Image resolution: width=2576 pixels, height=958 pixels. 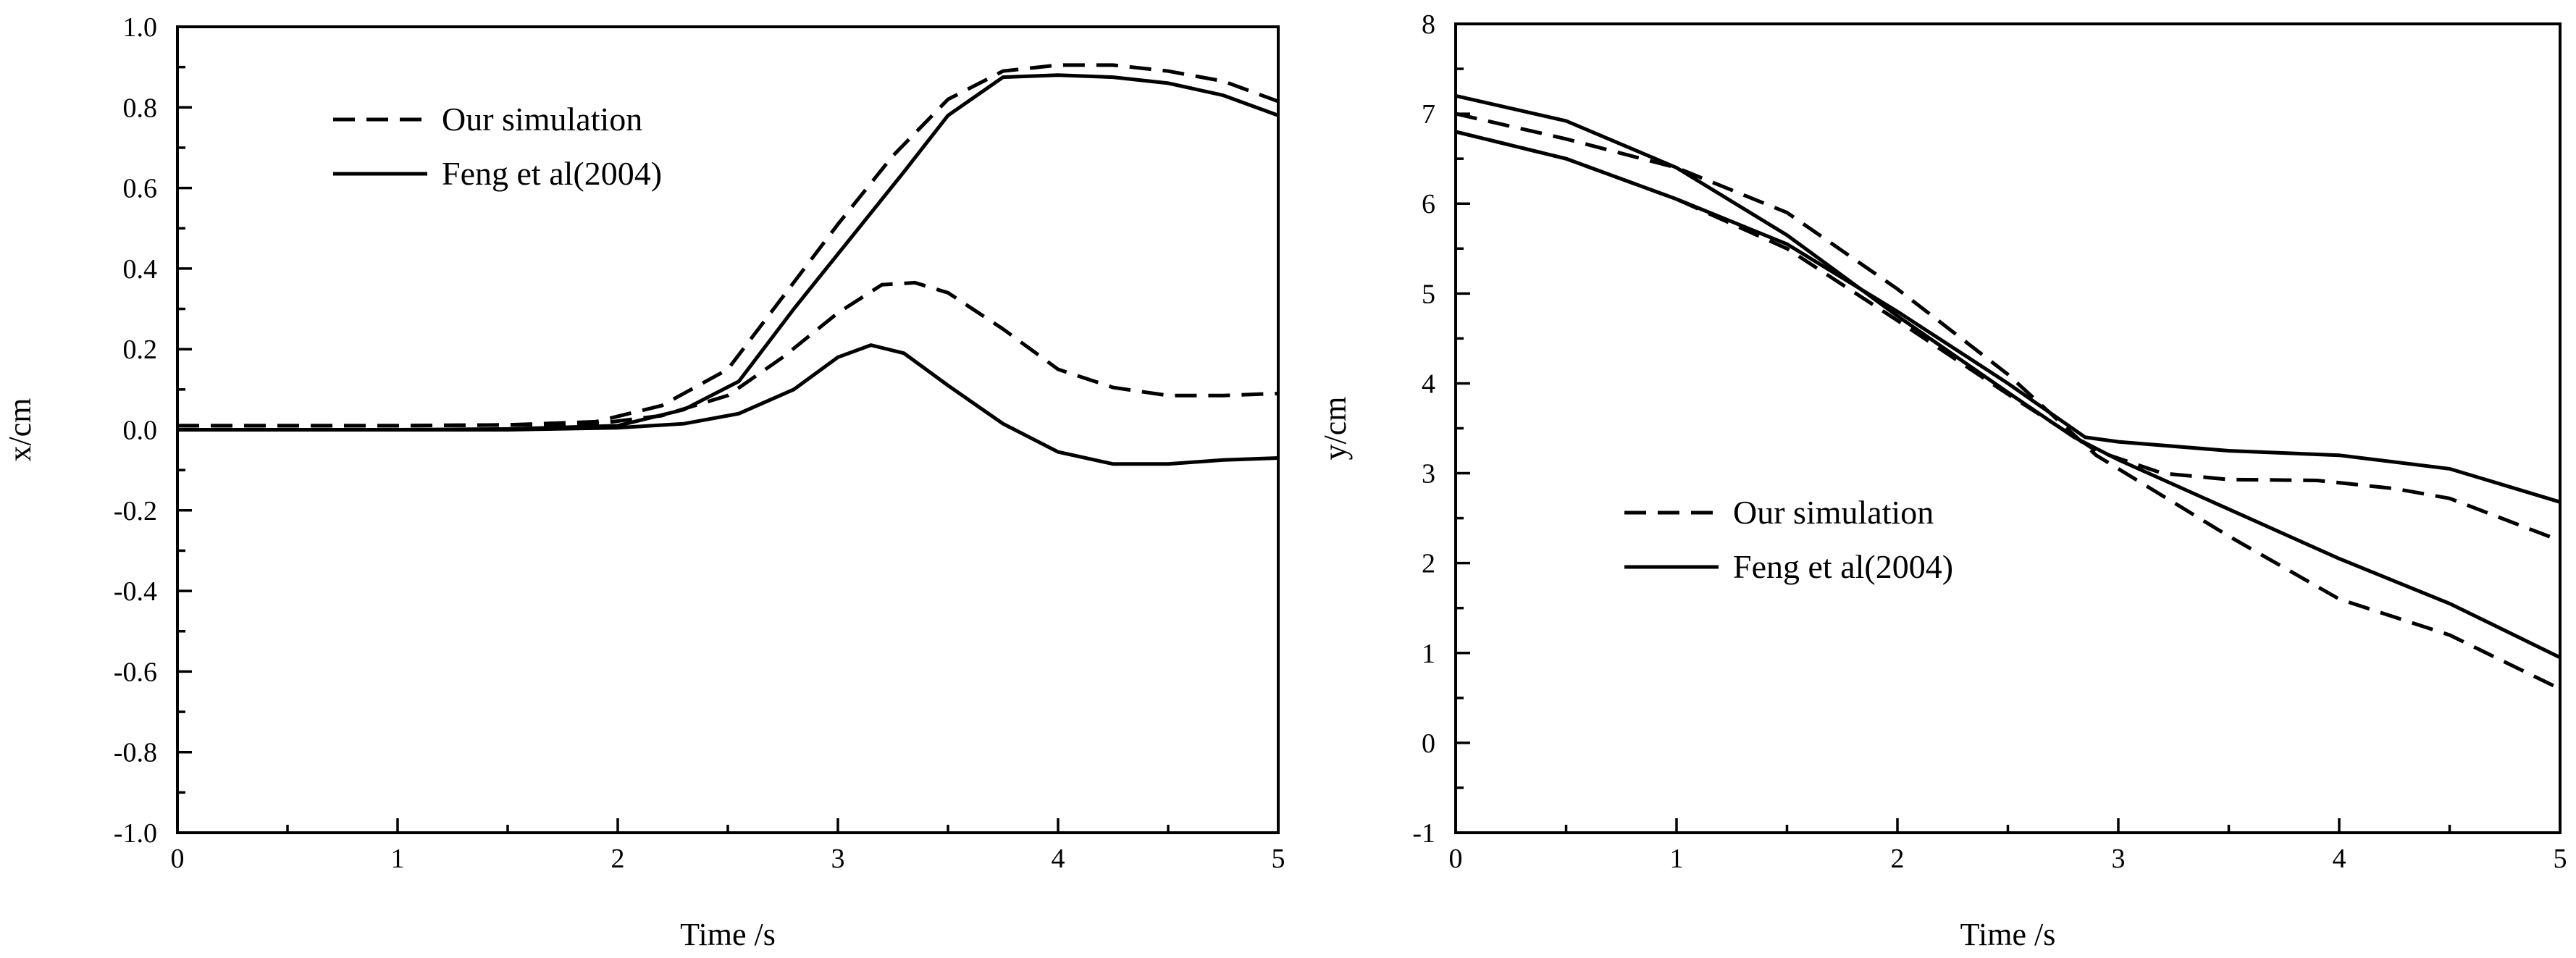 I want to click on y-tick-label: -1, so click(x=1423, y=834).